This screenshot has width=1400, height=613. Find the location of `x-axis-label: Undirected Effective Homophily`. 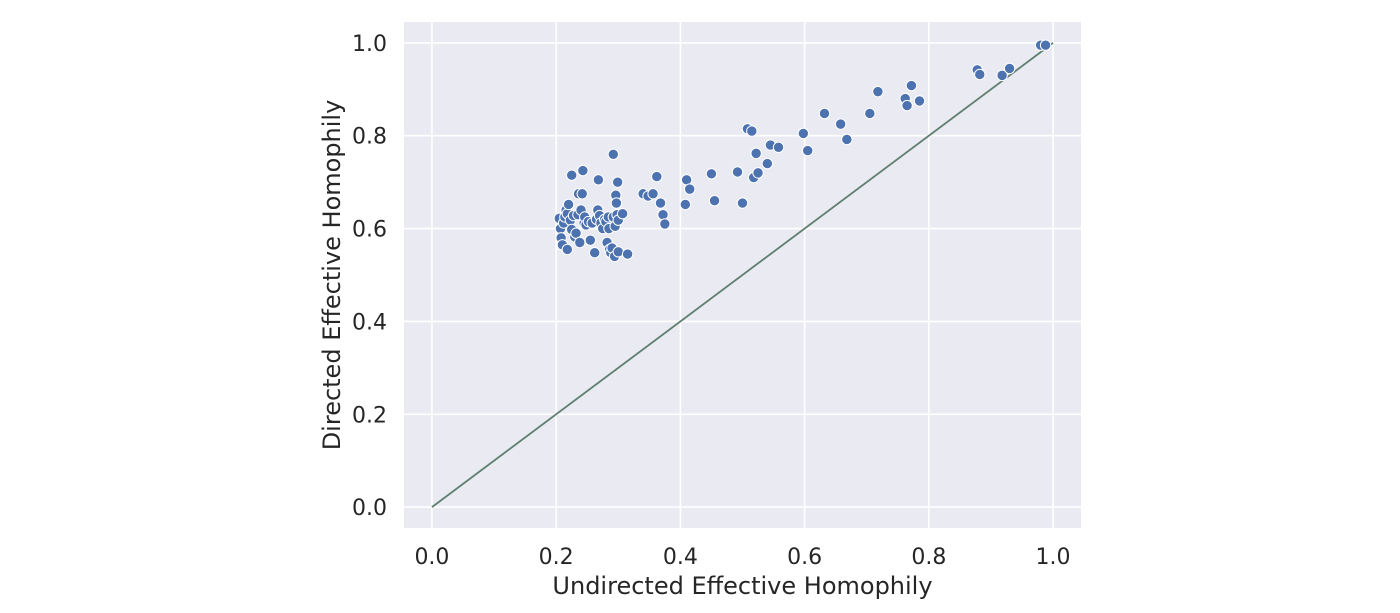

x-axis-label: Undirected Effective Homophily is located at coordinates (742, 586).